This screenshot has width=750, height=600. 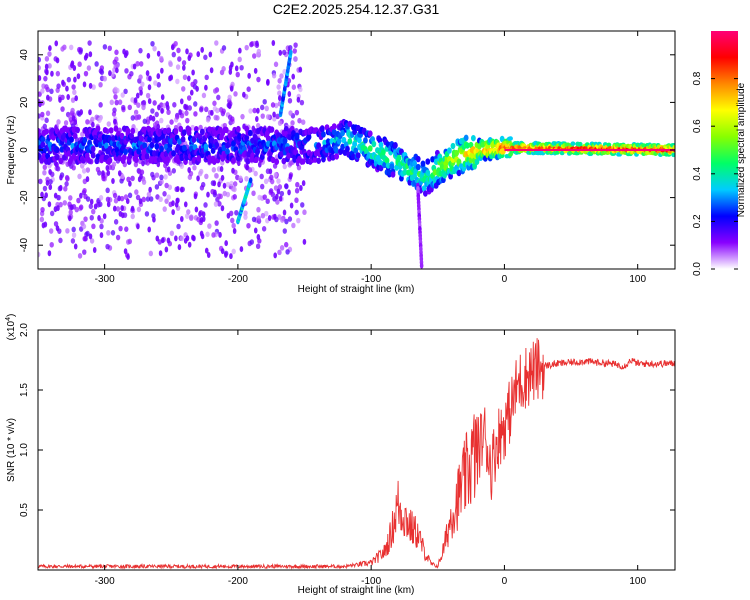 What do you see at coordinates (290, 52) in the screenshot?
I see `streak-cell` at bounding box center [290, 52].